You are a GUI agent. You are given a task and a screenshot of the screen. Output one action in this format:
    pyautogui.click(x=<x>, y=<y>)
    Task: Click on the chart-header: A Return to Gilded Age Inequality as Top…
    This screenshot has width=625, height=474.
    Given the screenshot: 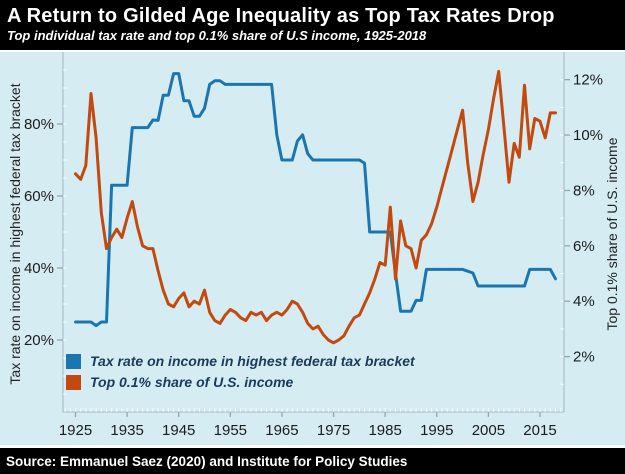 What is the action you would take?
    pyautogui.click(x=312, y=25)
    